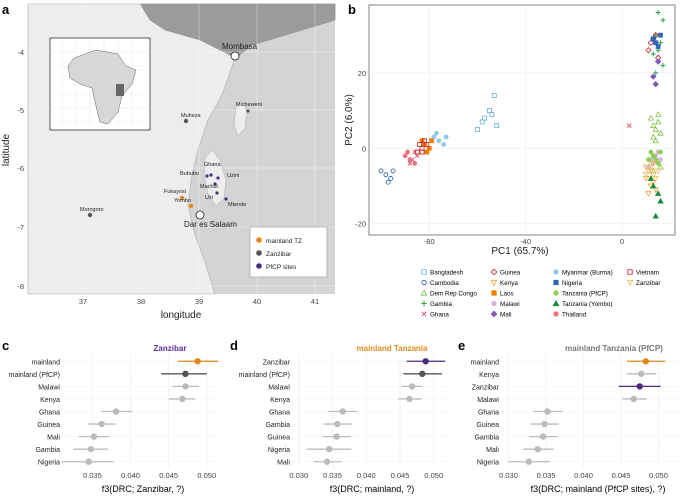  What do you see at coordinates (444, 144) in the screenshot?
I see `pca-point-myanmar-burma` at bounding box center [444, 144].